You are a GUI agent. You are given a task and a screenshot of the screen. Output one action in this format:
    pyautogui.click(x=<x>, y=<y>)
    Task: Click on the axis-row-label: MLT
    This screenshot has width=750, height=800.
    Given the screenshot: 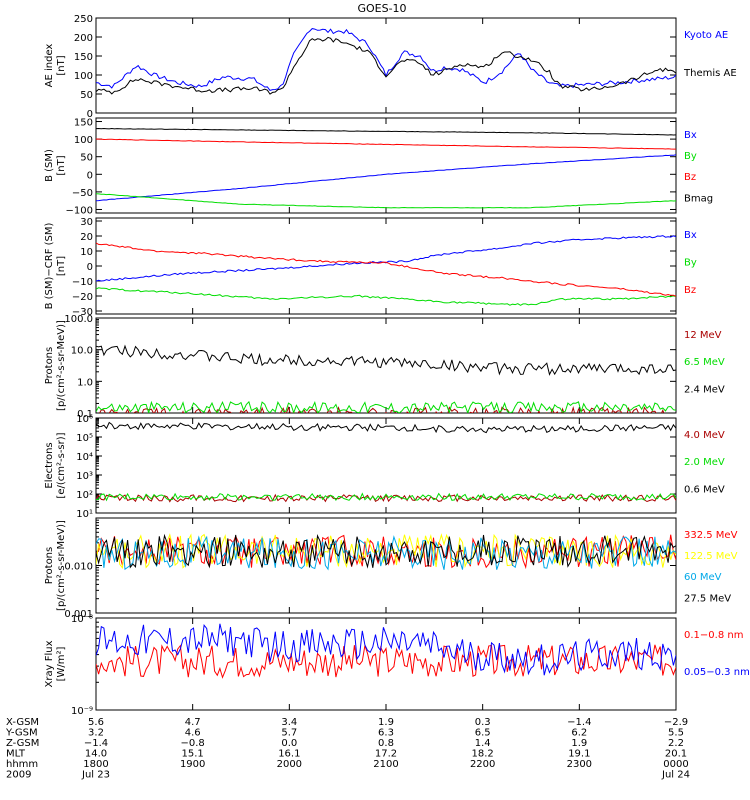 What is the action you would take?
    pyautogui.click(x=16, y=754)
    